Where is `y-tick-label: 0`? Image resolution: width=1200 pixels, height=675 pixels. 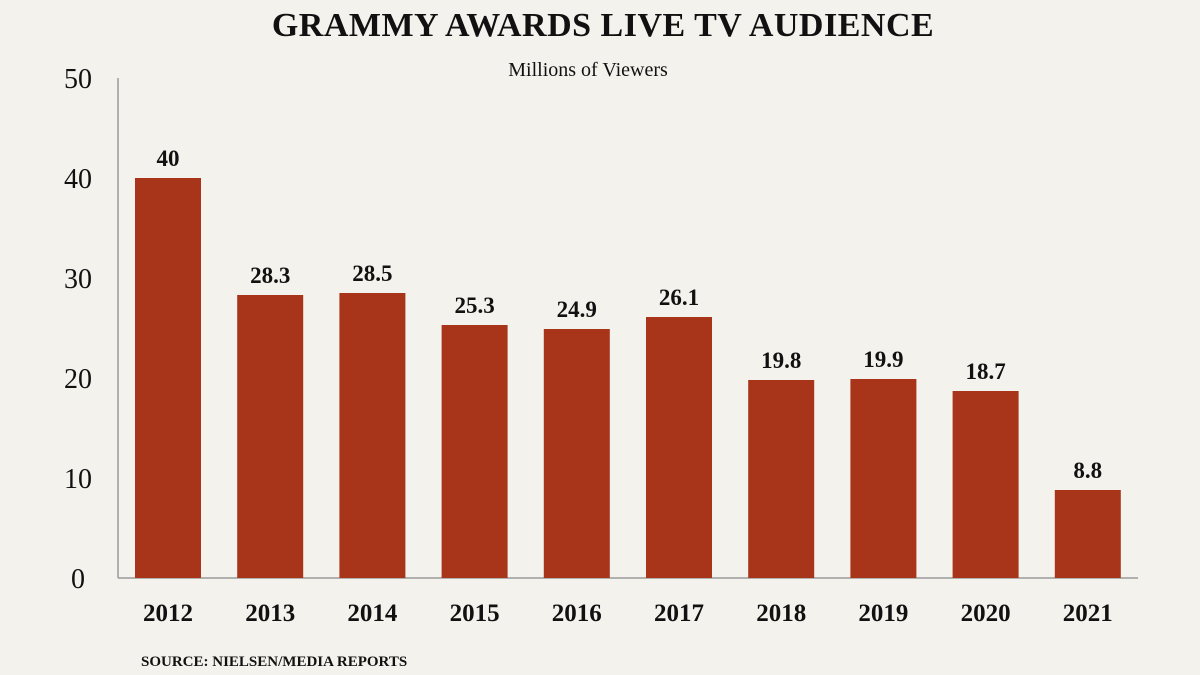 y-tick-label: 0 is located at coordinates (78, 579).